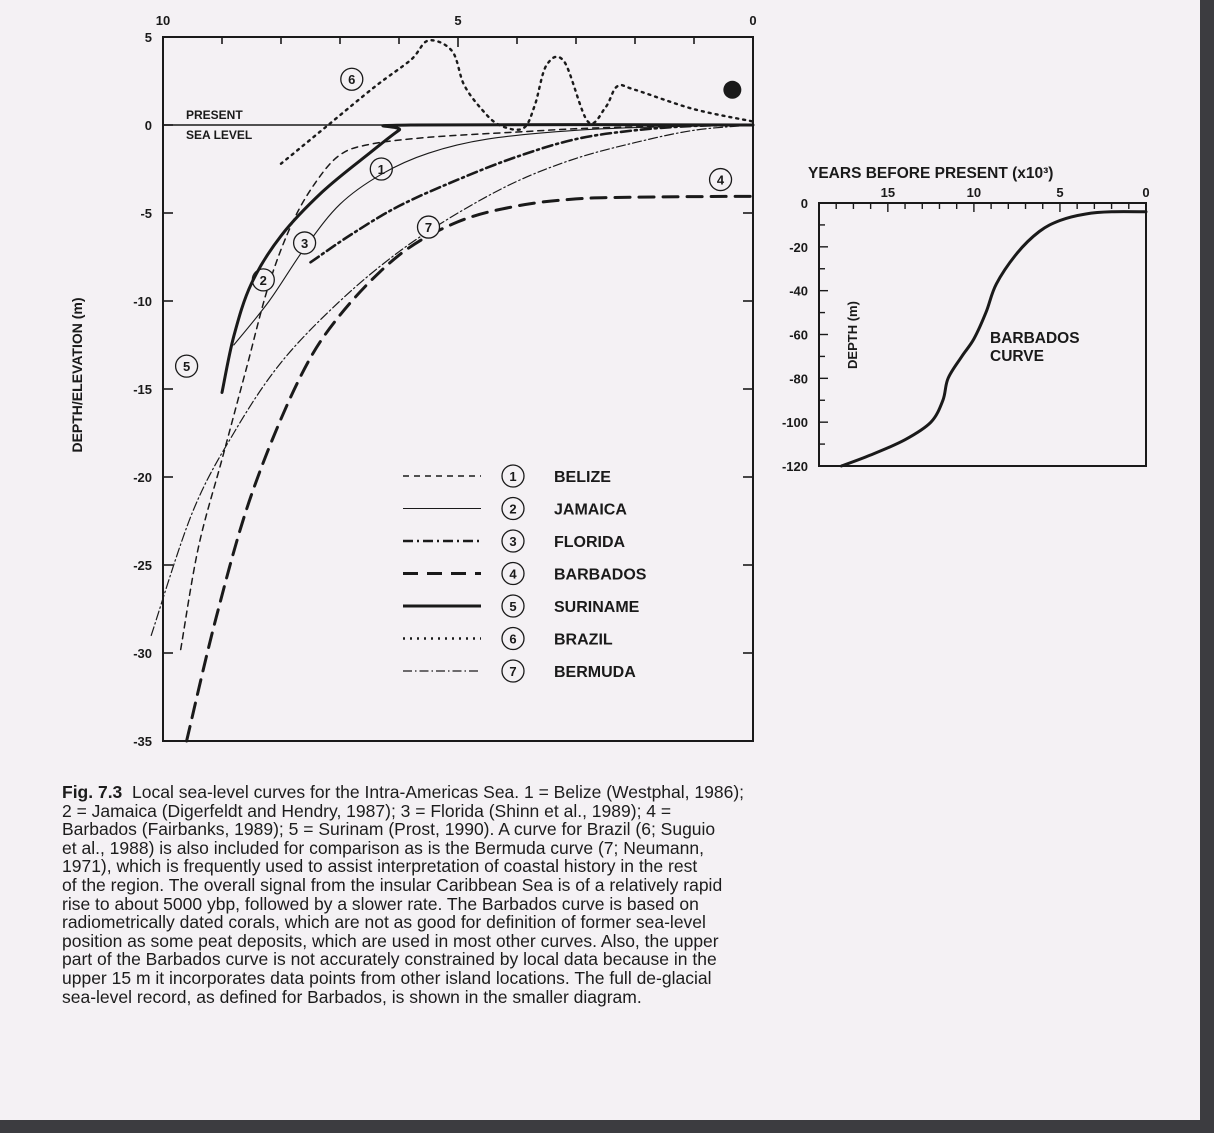 This screenshot has width=1214, height=1133. What do you see at coordinates (582, 477) in the screenshot?
I see `legend-label: BELIZE` at bounding box center [582, 477].